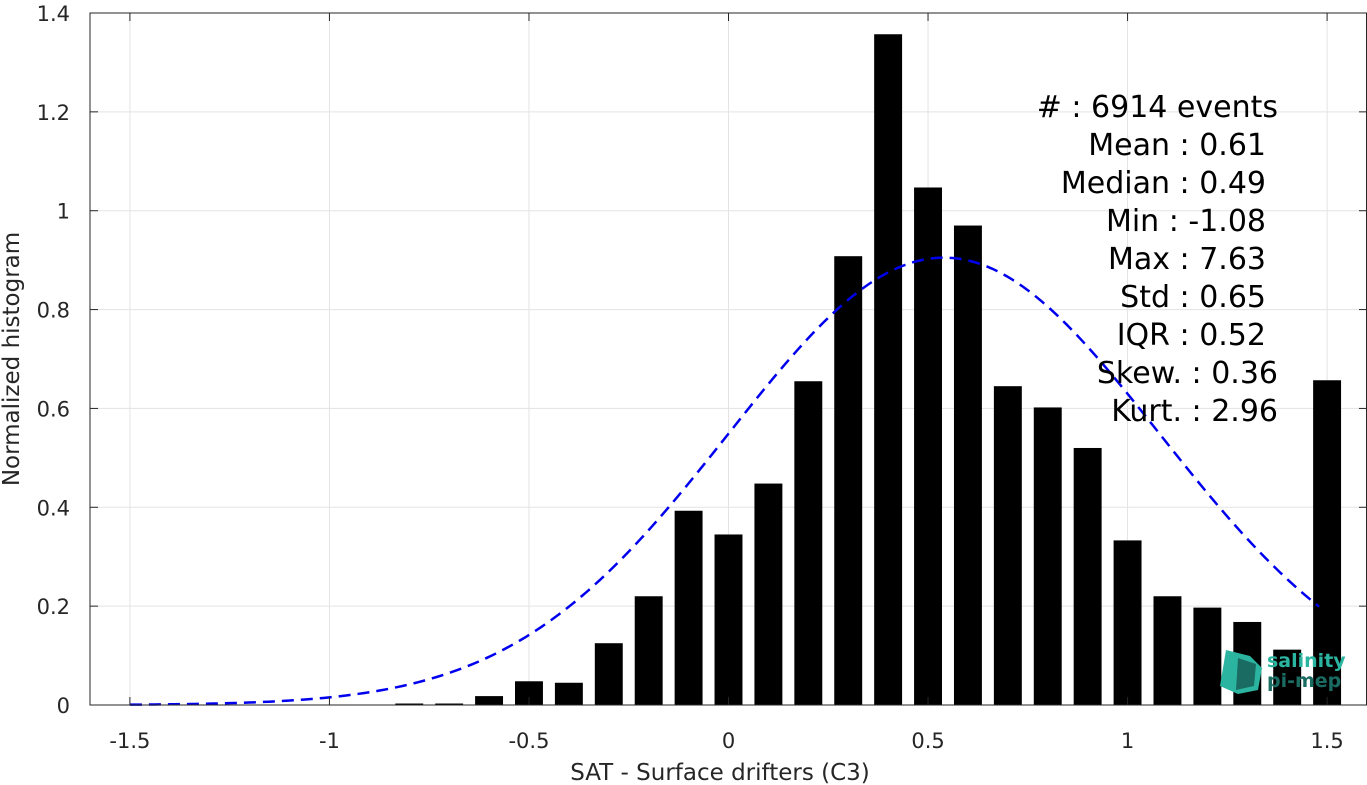 The image size is (1367, 785). Describe the element at coordinates (1163, 183) in the screenshot. I see `stat-median: Median : 0.49` at that location.